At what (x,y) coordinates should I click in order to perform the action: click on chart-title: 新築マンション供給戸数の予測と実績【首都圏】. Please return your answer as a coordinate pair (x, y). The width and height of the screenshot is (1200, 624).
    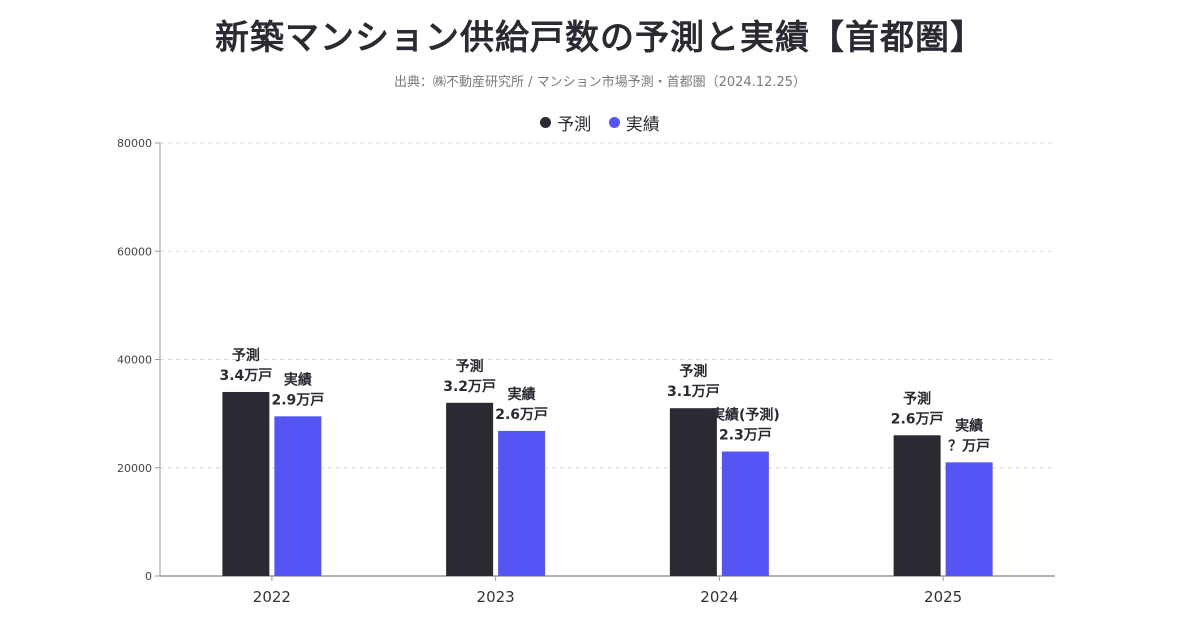
    Looking at the image, I should click on (600, 38).